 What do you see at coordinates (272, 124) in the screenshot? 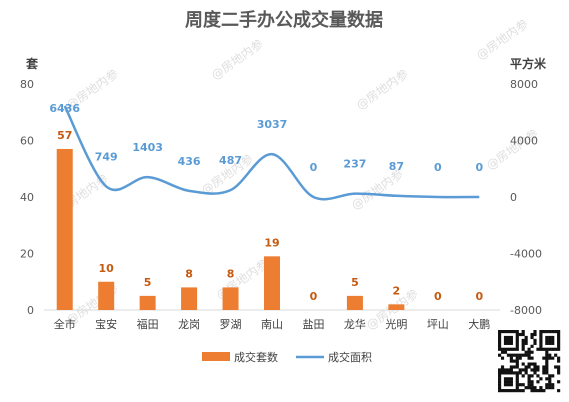
I see `line-data-label: 3037` at bounding box center [272, 124].